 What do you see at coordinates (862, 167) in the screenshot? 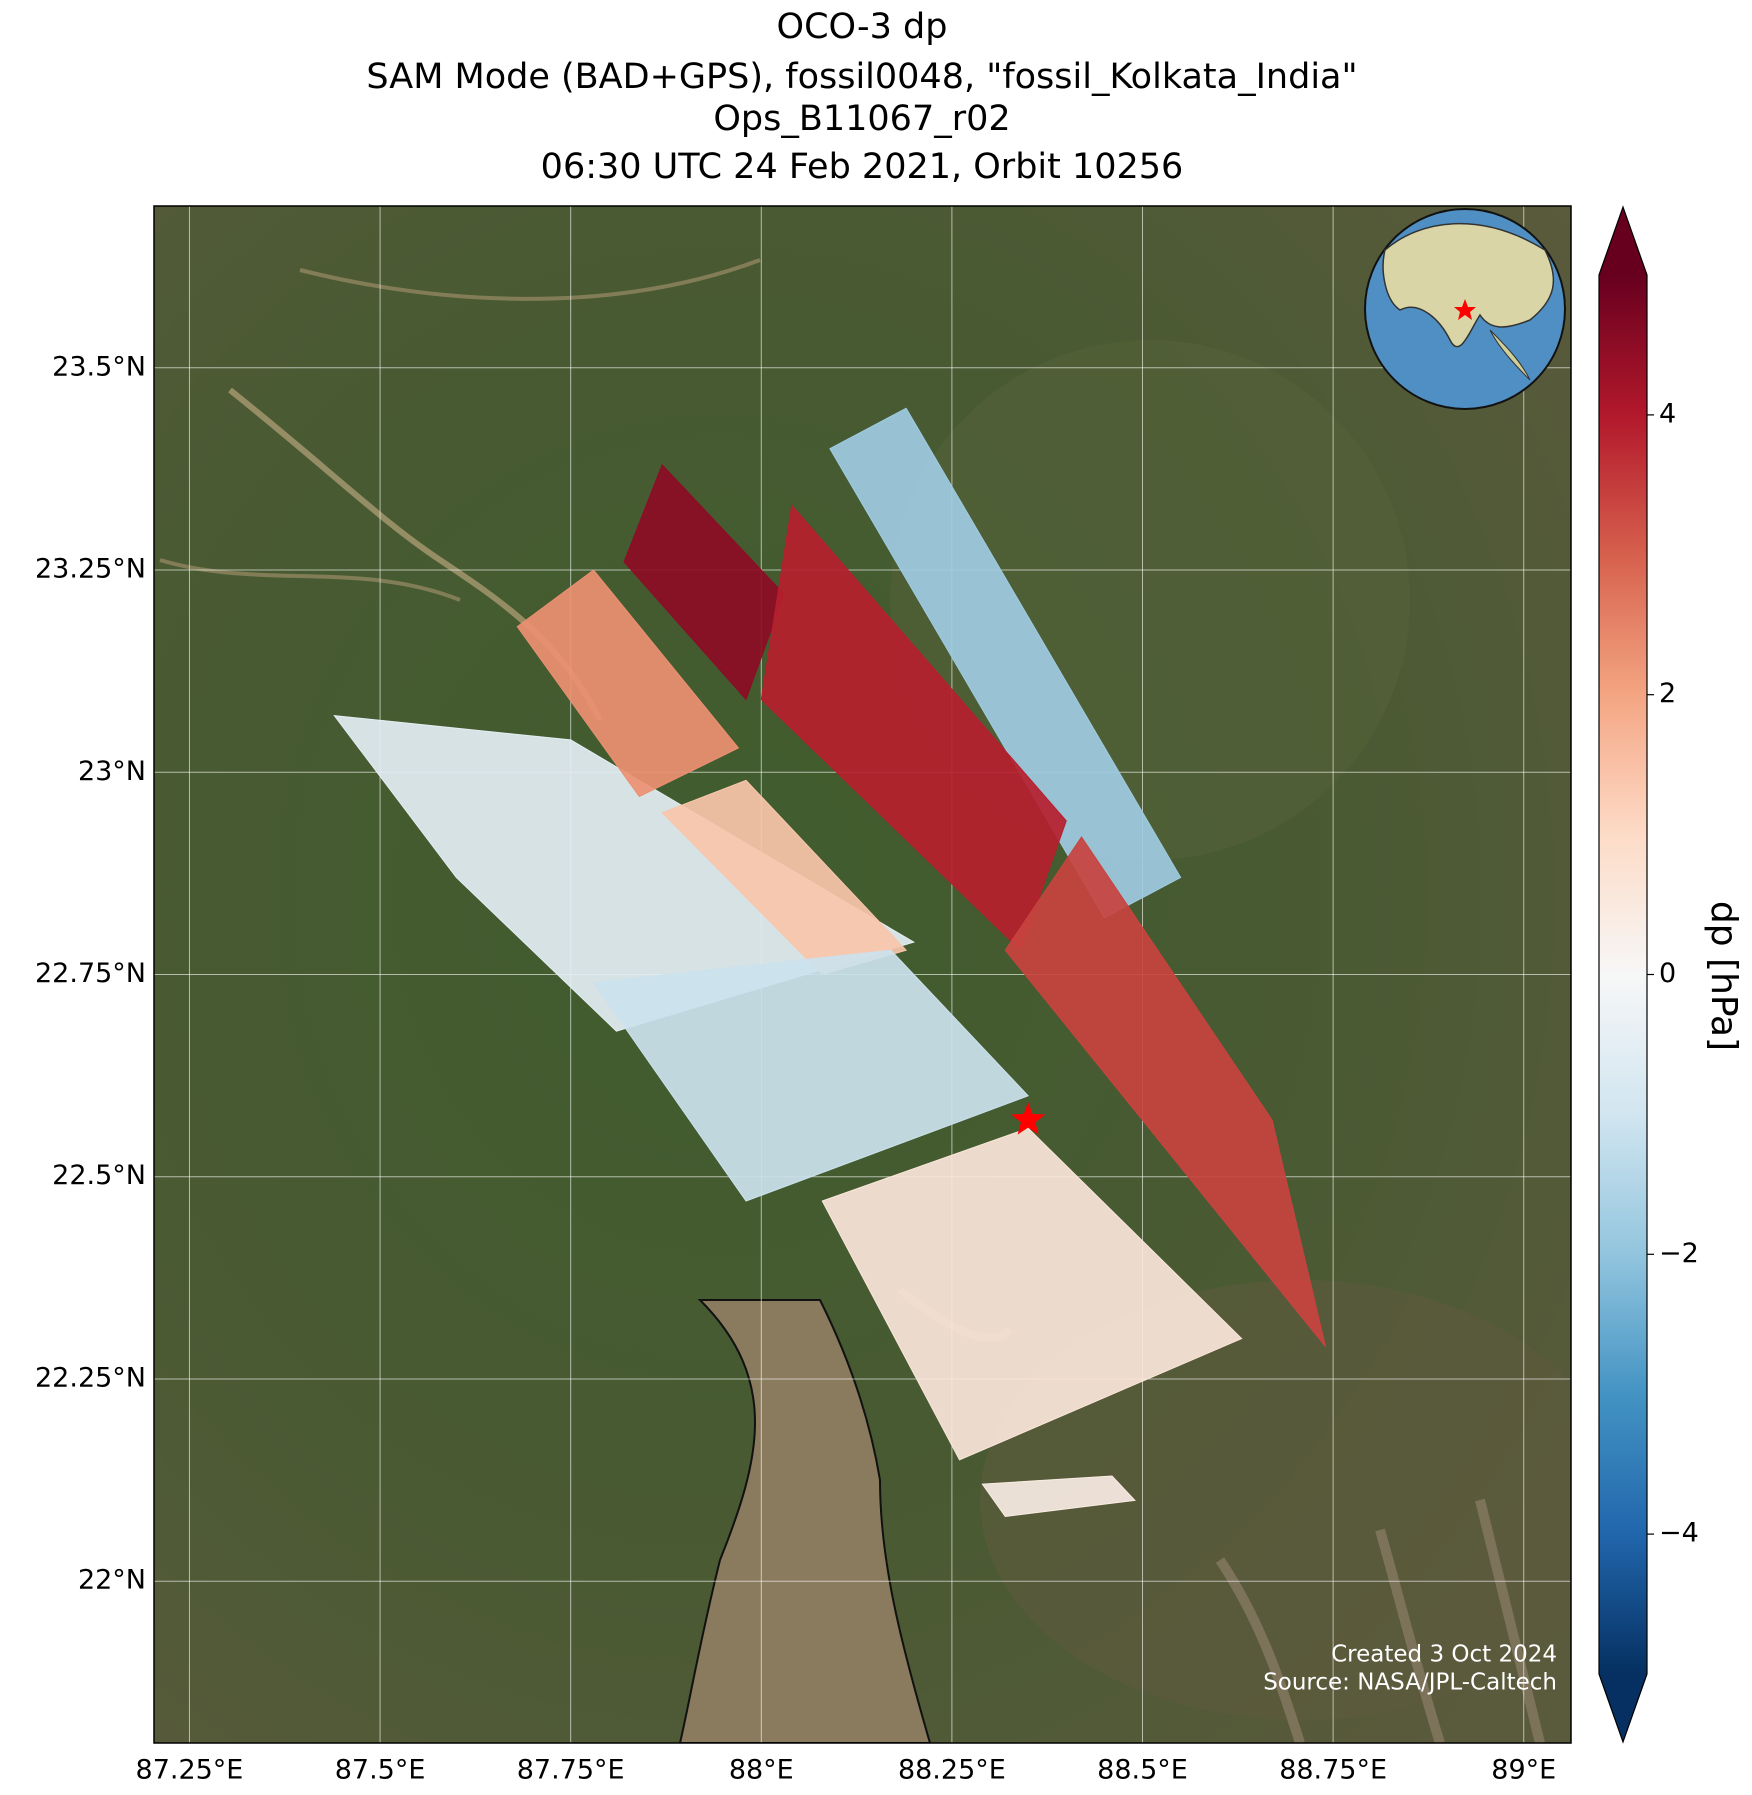
I see `title-line: 06:30 UTC 24 Feb 2021, Orbit 10256` at bounding box center [862, 167].